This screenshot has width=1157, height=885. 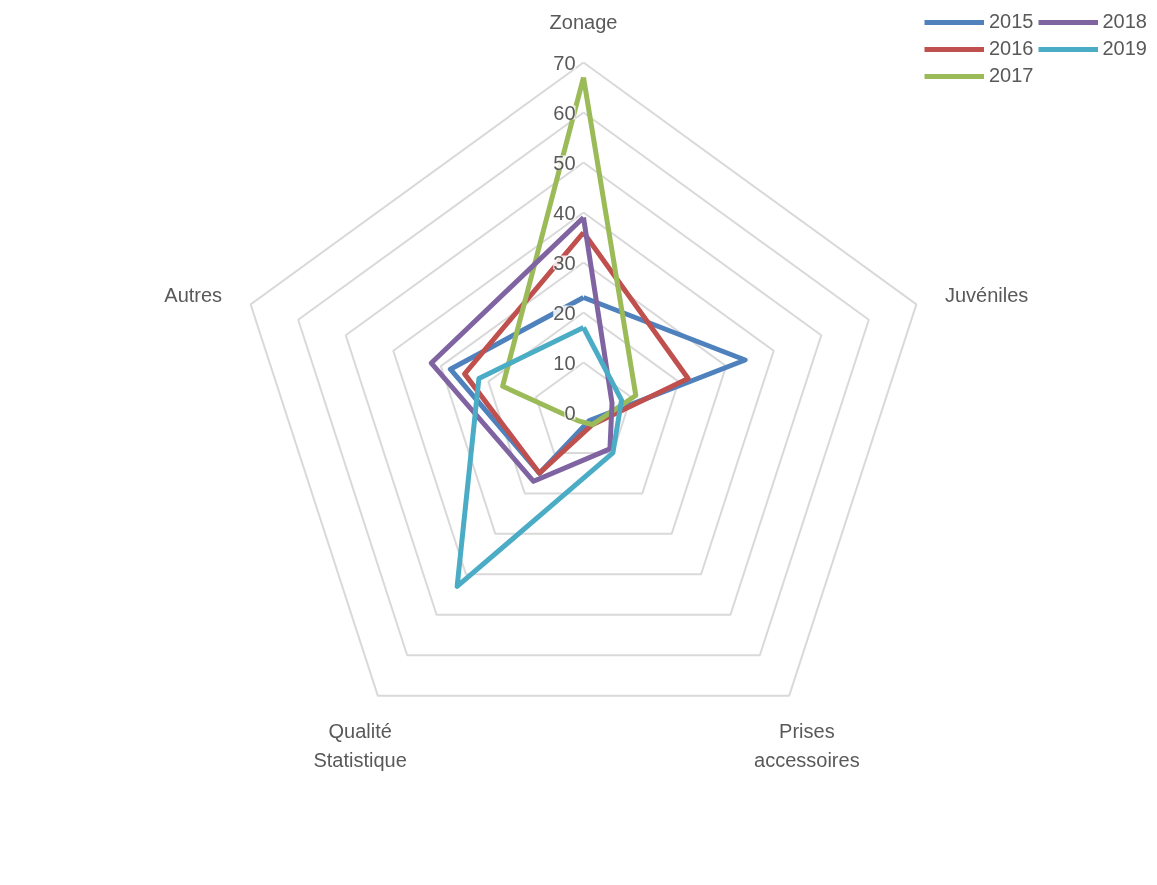 I want to click on spoke-label: Prises accessoires, so click(x=807, y=745).